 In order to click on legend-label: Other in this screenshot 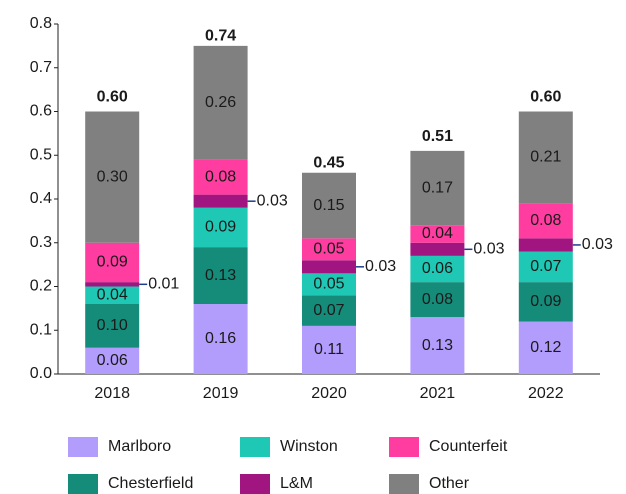, I will do `click(449, 483)`.